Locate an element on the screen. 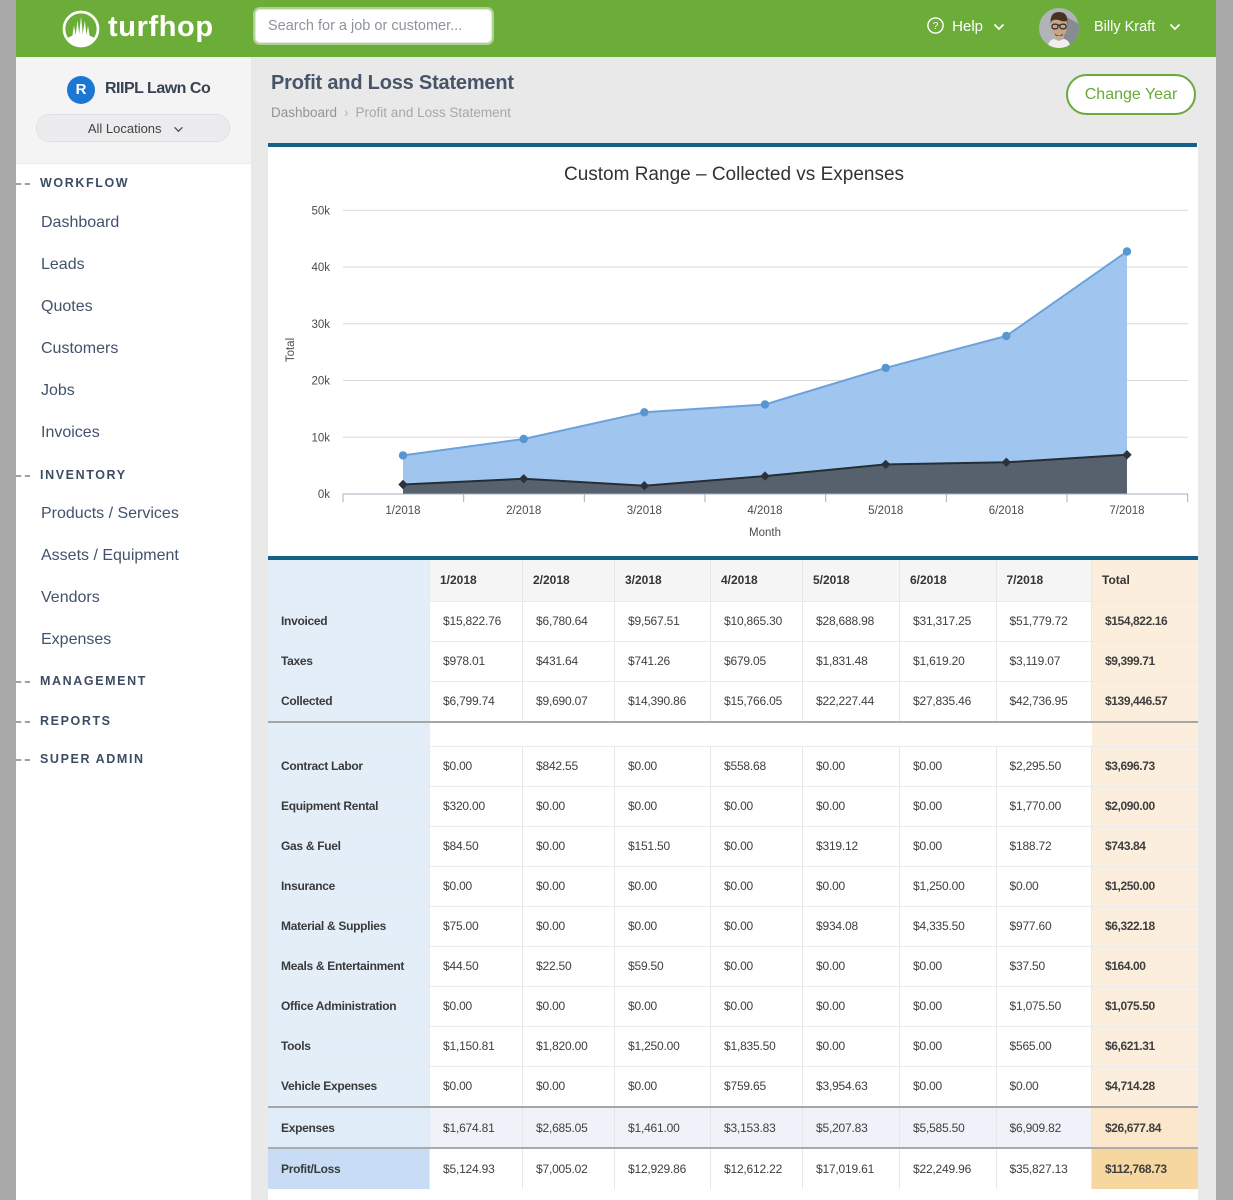  svg-text: 20k is located at coordinates (320, 382).